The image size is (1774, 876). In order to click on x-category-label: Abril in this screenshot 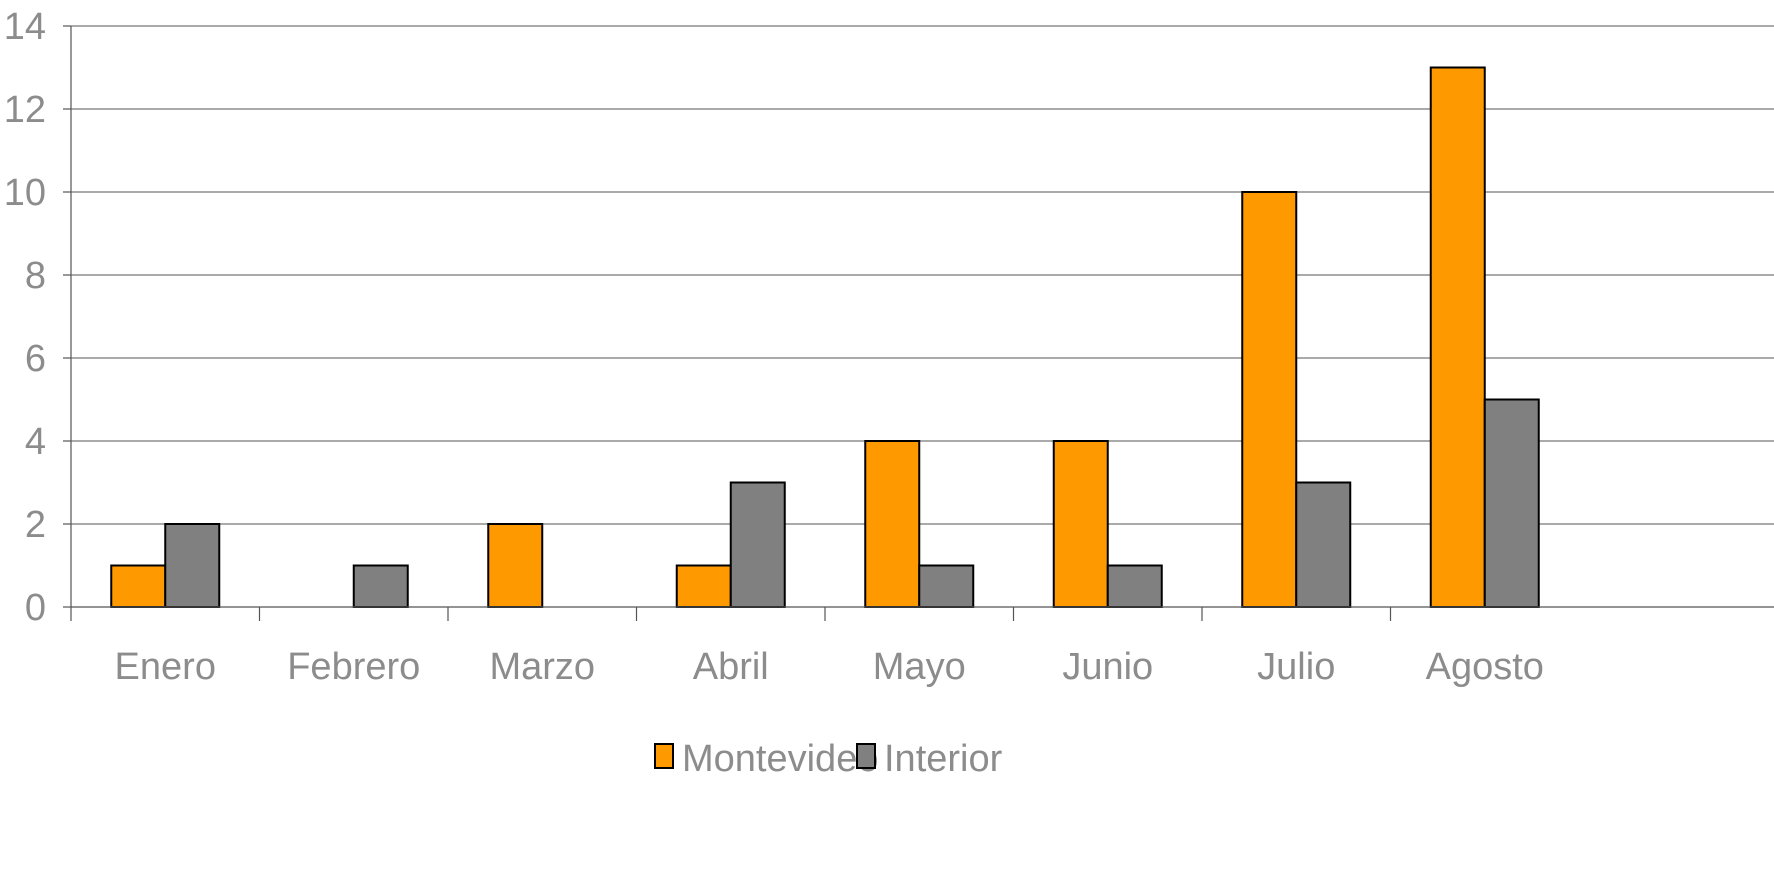, I will do `click(731, 667)`.